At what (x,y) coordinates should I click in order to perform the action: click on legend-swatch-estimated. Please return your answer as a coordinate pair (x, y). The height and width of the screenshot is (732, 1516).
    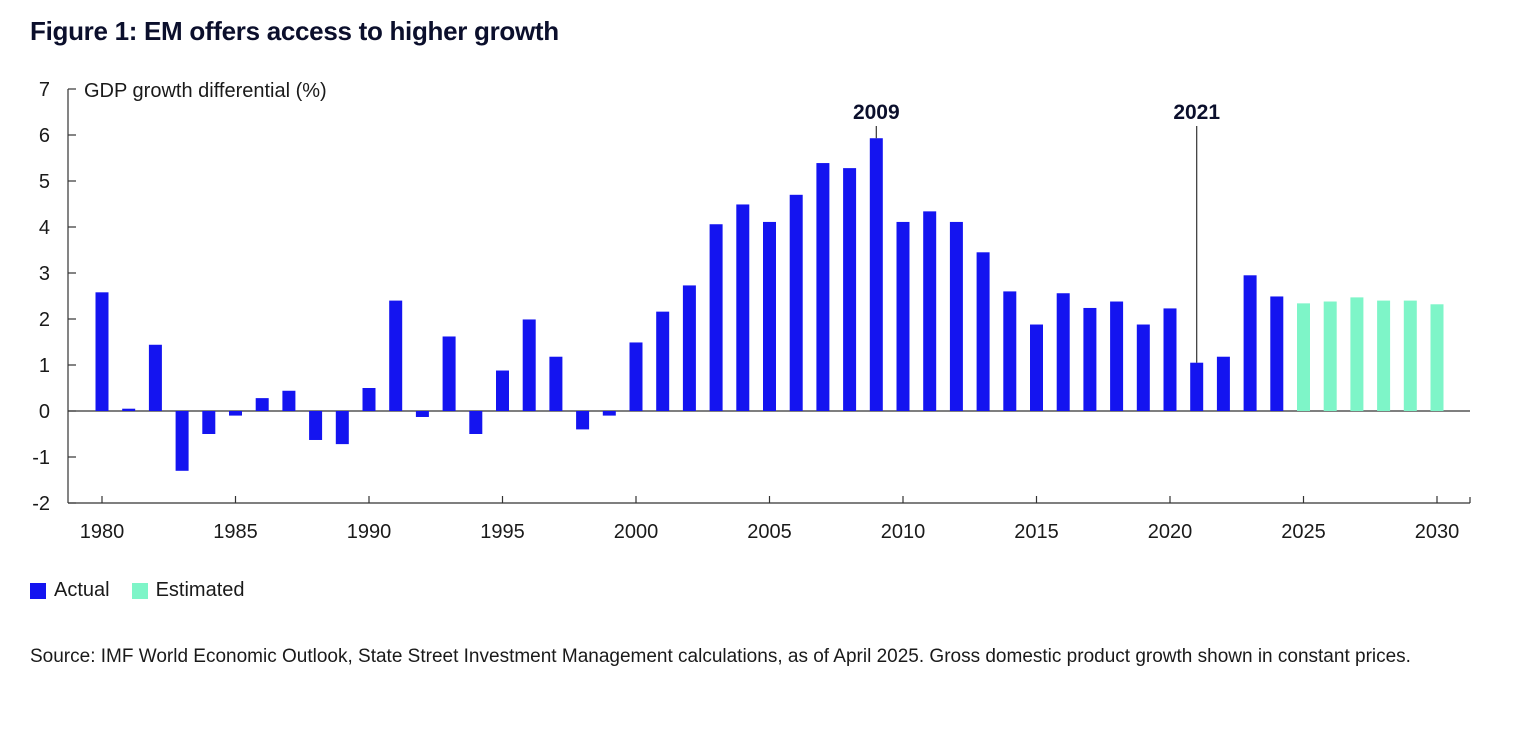
    Looking at the image, I should click on (139, 590).